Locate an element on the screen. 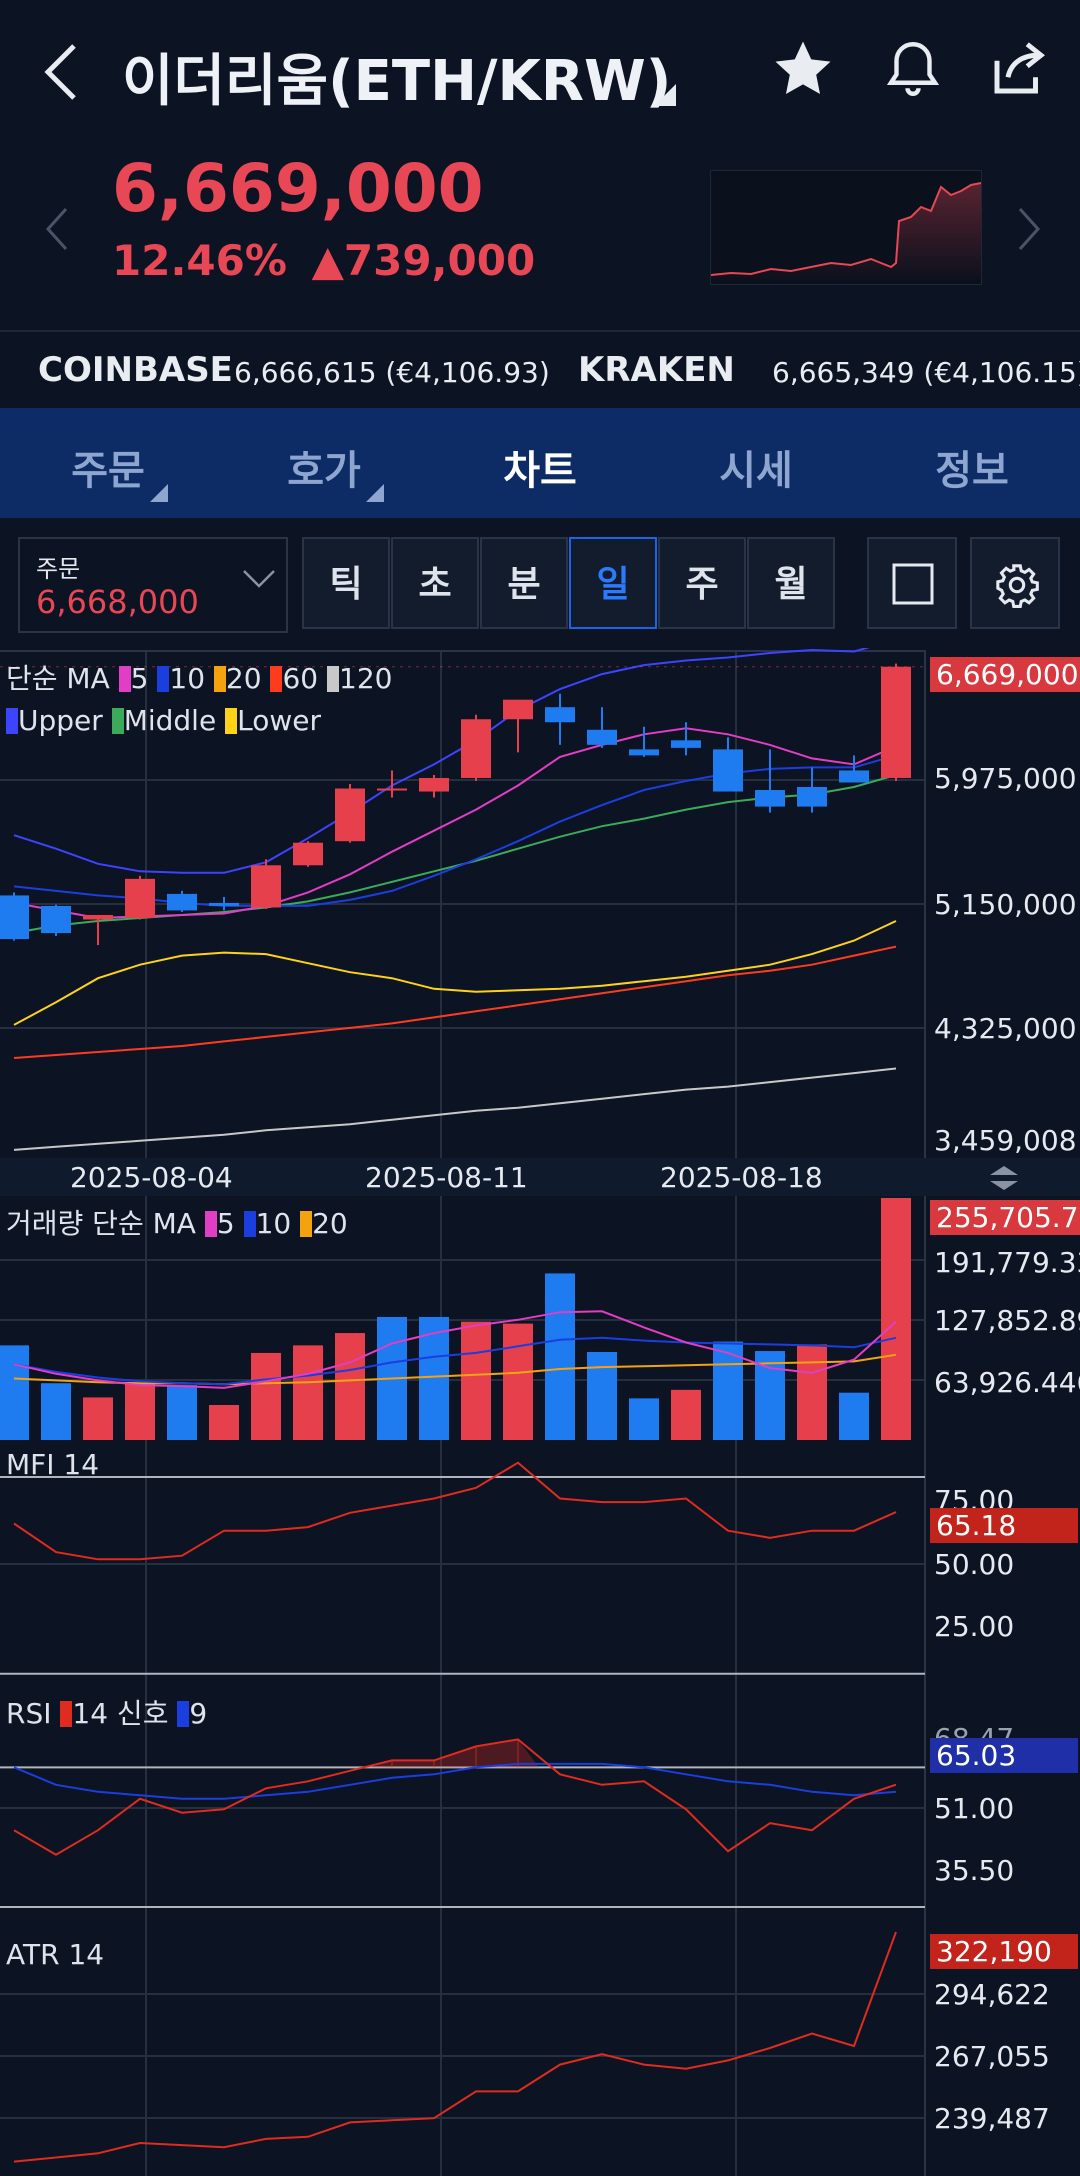  volume-panel is located at coordinates (455, 1319).